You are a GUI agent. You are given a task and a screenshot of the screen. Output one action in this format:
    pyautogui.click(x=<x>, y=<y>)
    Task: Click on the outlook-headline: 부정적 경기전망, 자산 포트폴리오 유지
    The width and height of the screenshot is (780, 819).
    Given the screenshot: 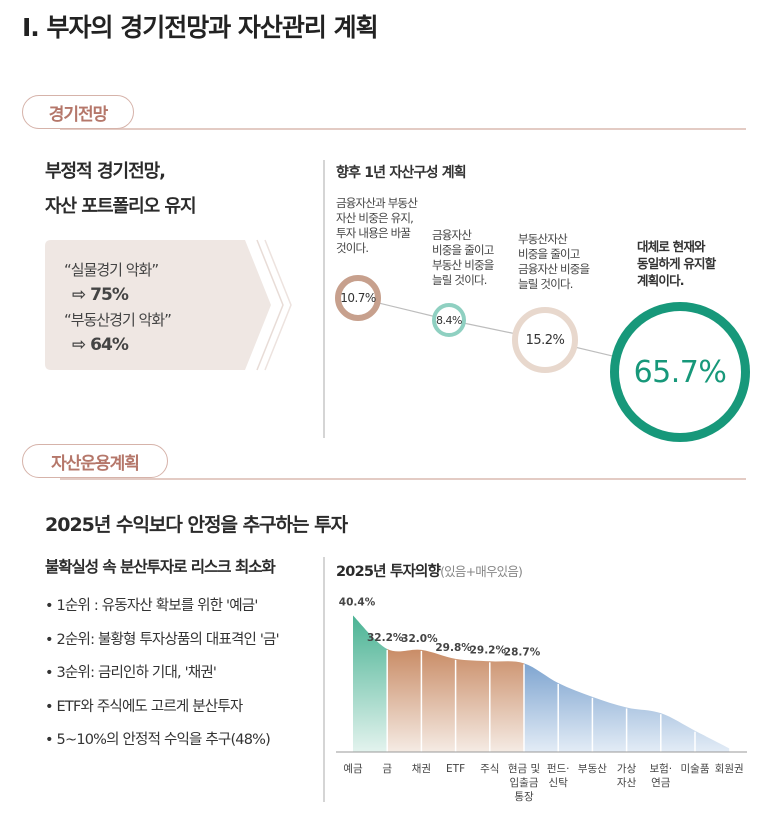 What is the action you would take?
    pyautogui.click(x=121, y=189)
    